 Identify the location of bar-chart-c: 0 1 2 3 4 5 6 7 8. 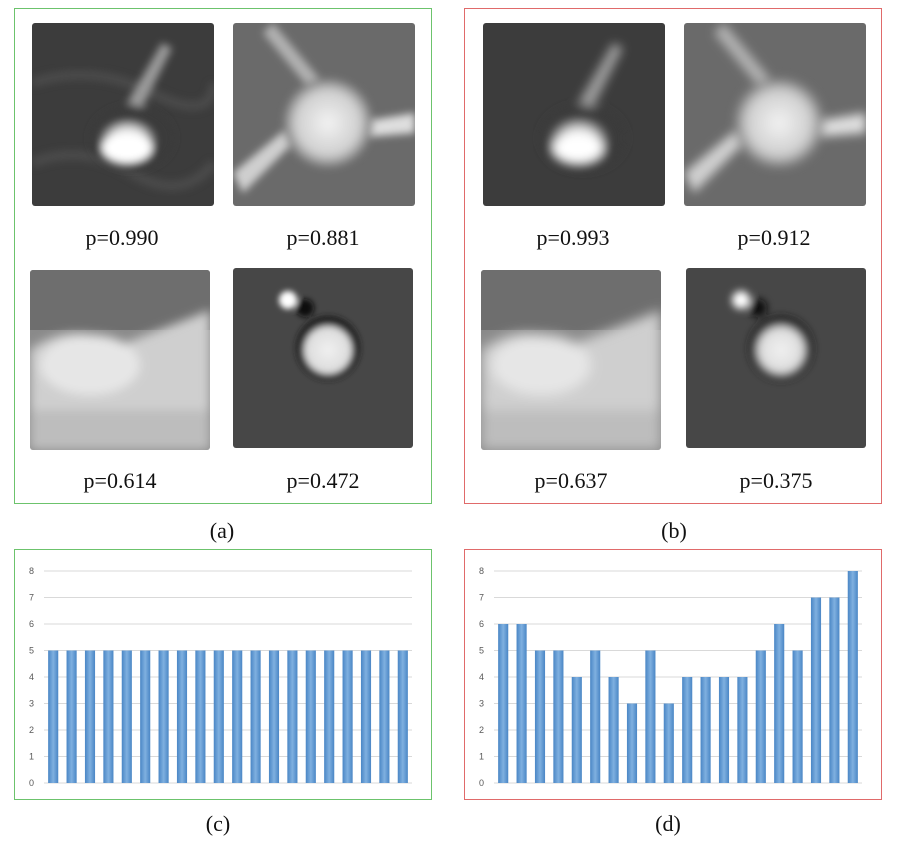
(220, 677).